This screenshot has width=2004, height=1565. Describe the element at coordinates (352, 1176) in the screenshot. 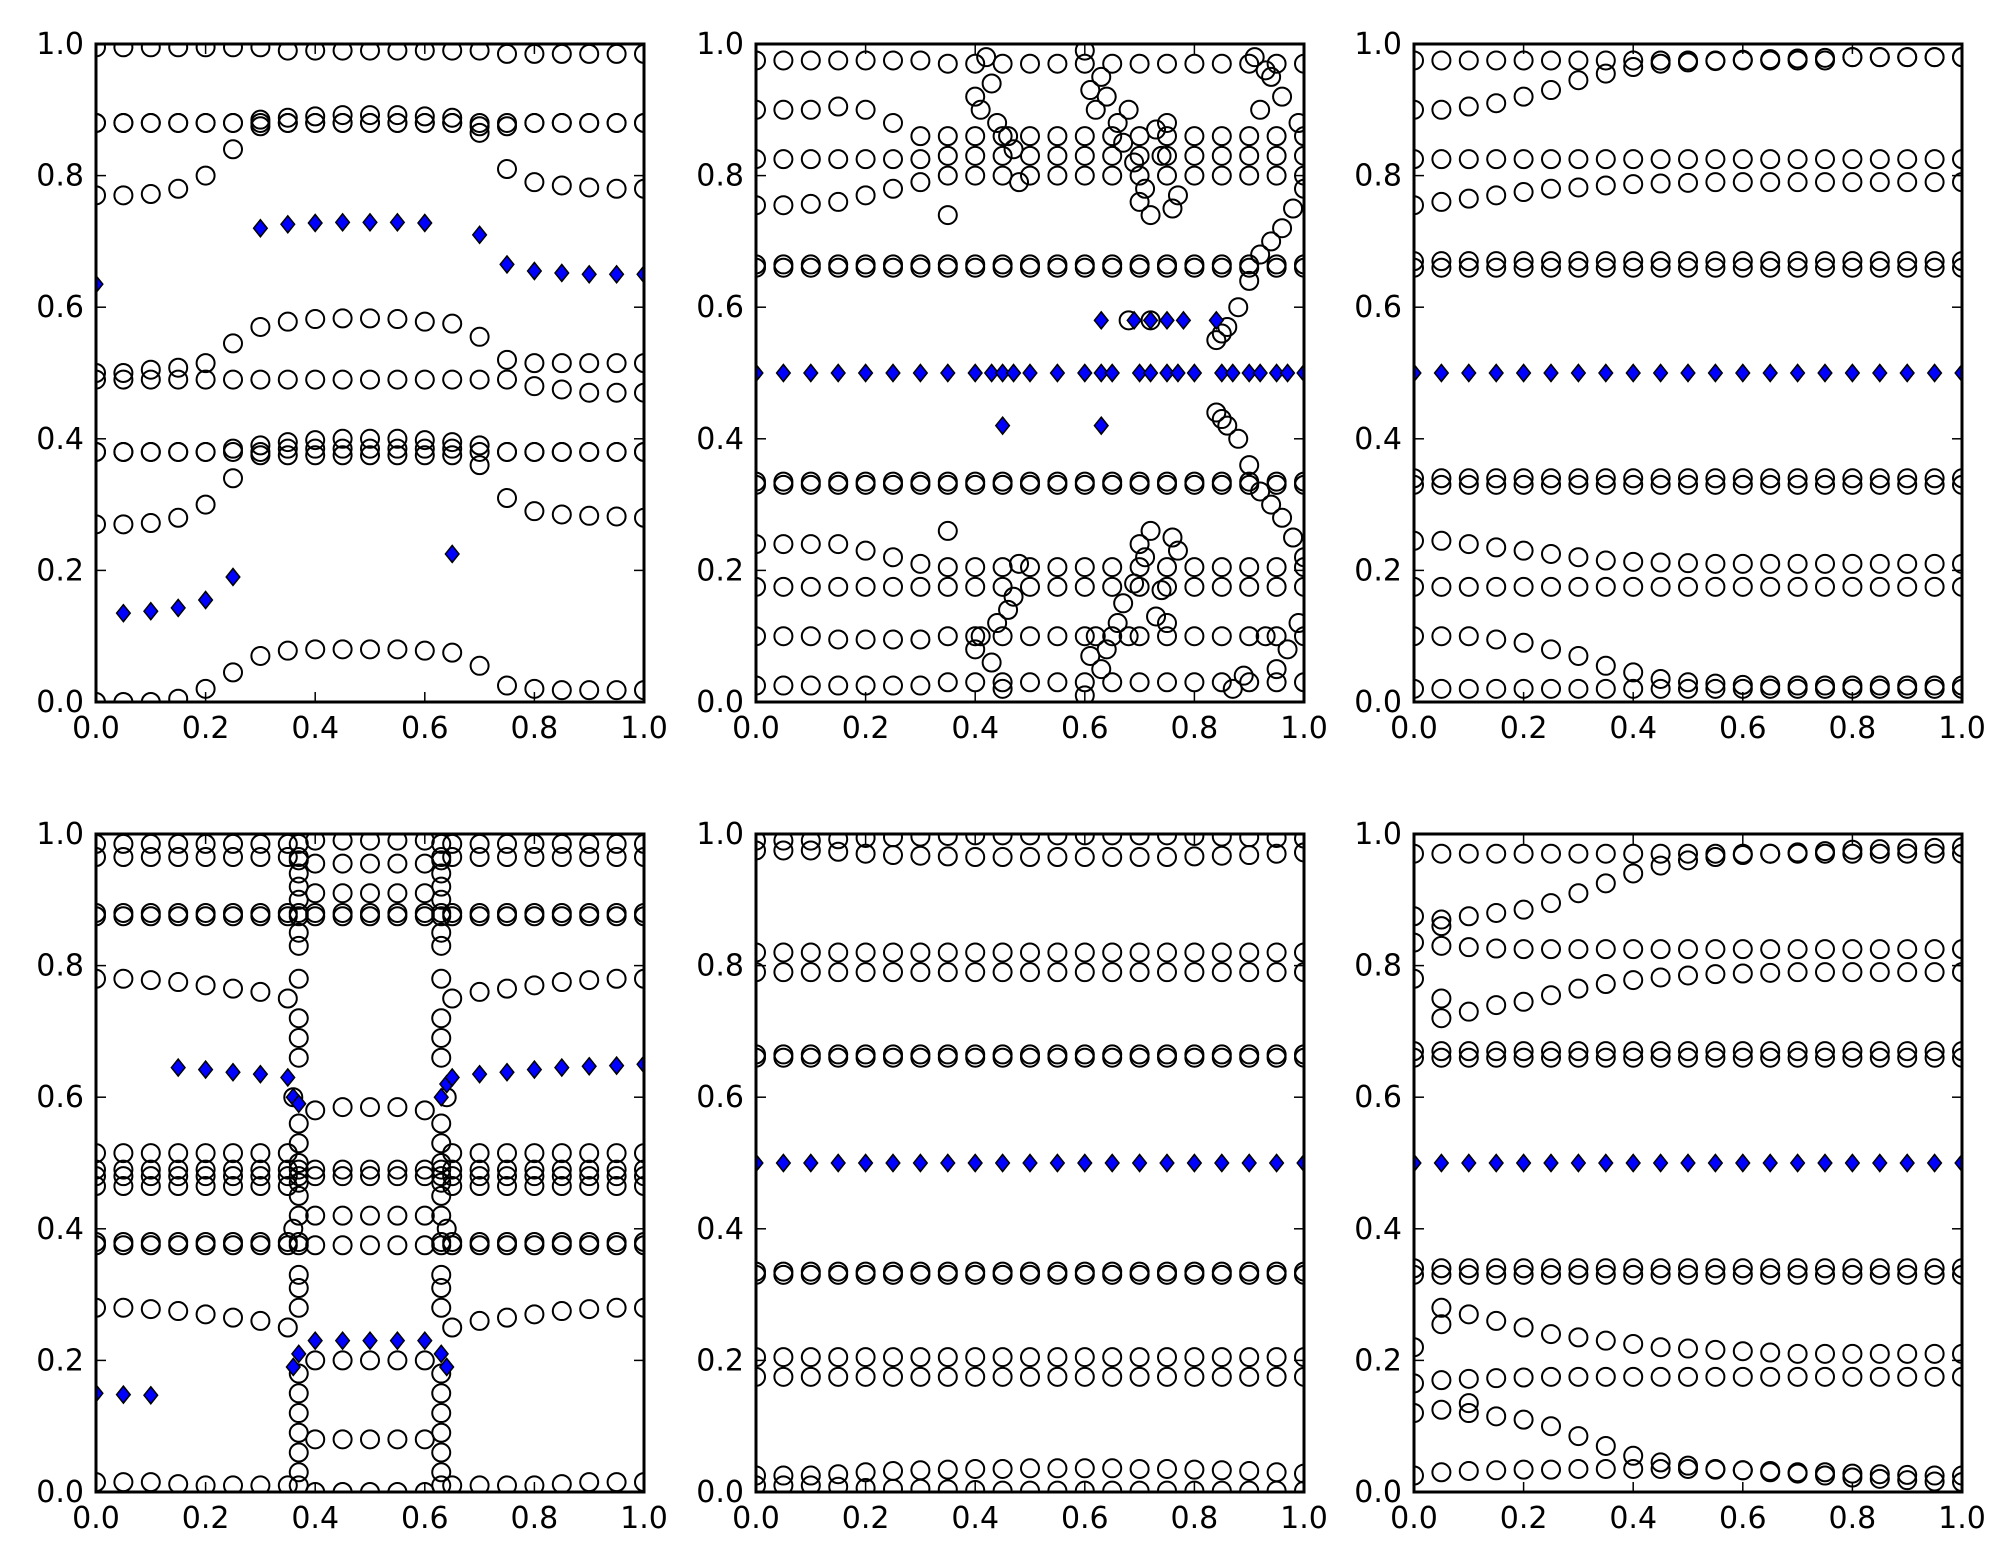

I see `panel-4: 0.0 0.2 0.4 0.6 0.8 1.00.00.20.40.60.81.0` at that location.